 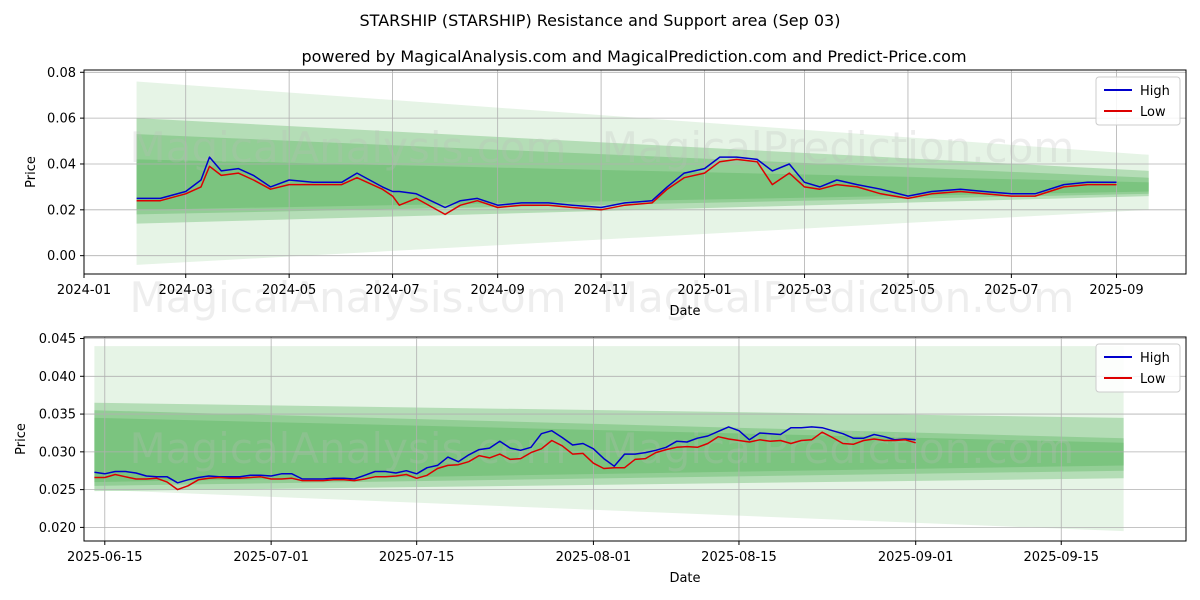 I want to click on y-tick-label: 0.045, so click(x=57, y=339).